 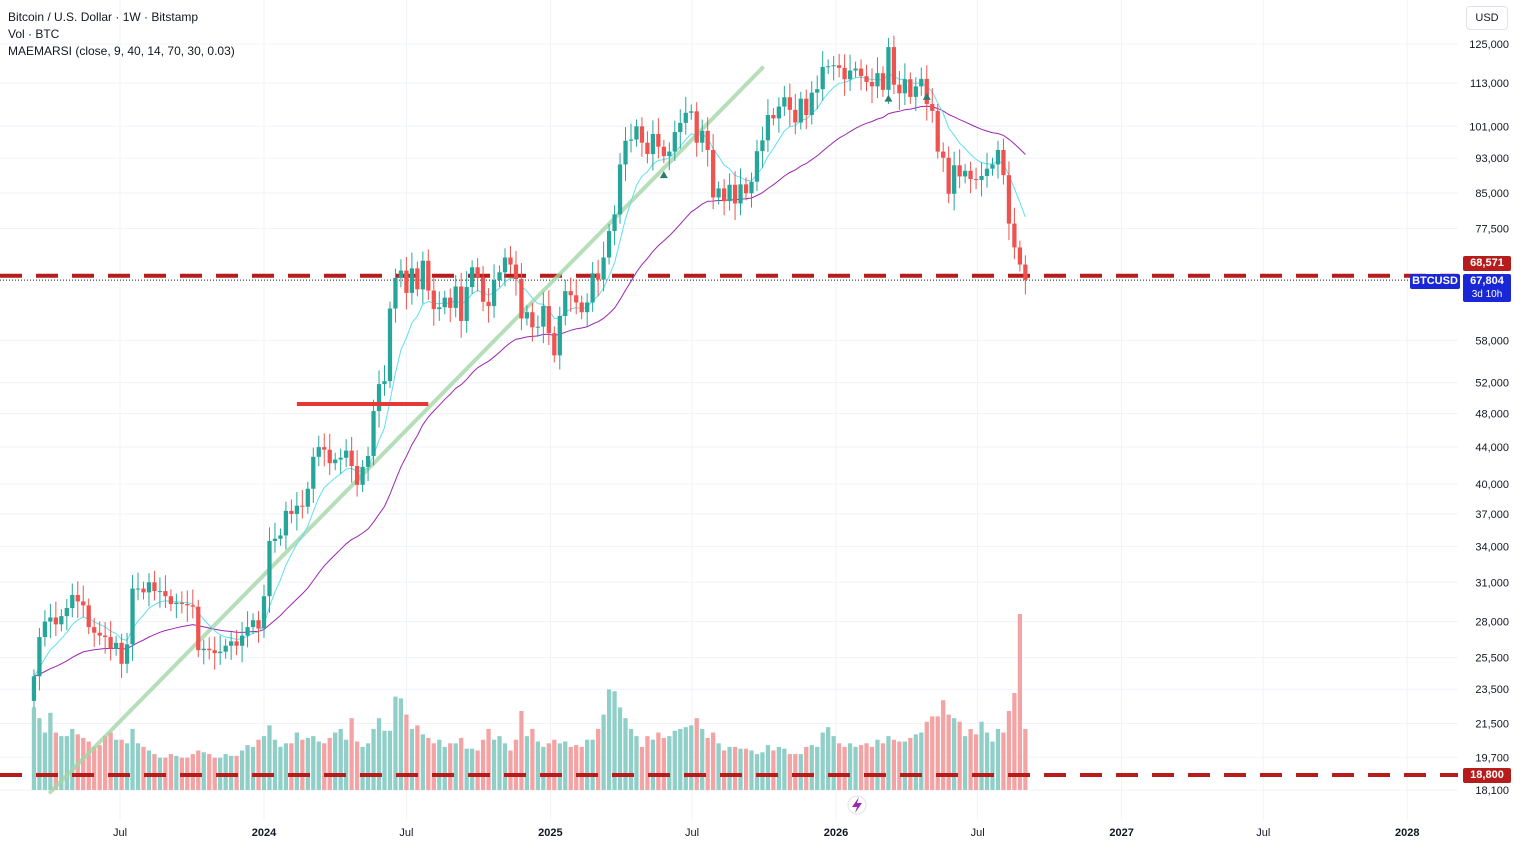 I want to click on time-tick-0: Jul, so click(x=120, y=833).